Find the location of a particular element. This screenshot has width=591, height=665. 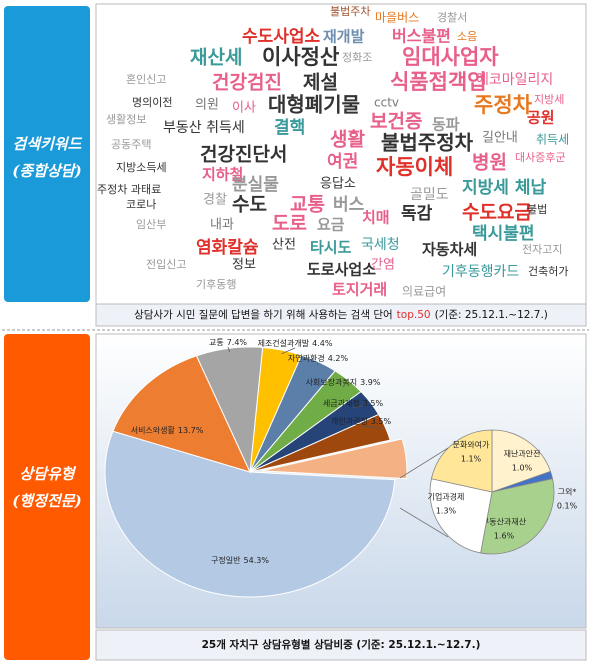

word: 명의이전 is located at coordinates (152, 102).